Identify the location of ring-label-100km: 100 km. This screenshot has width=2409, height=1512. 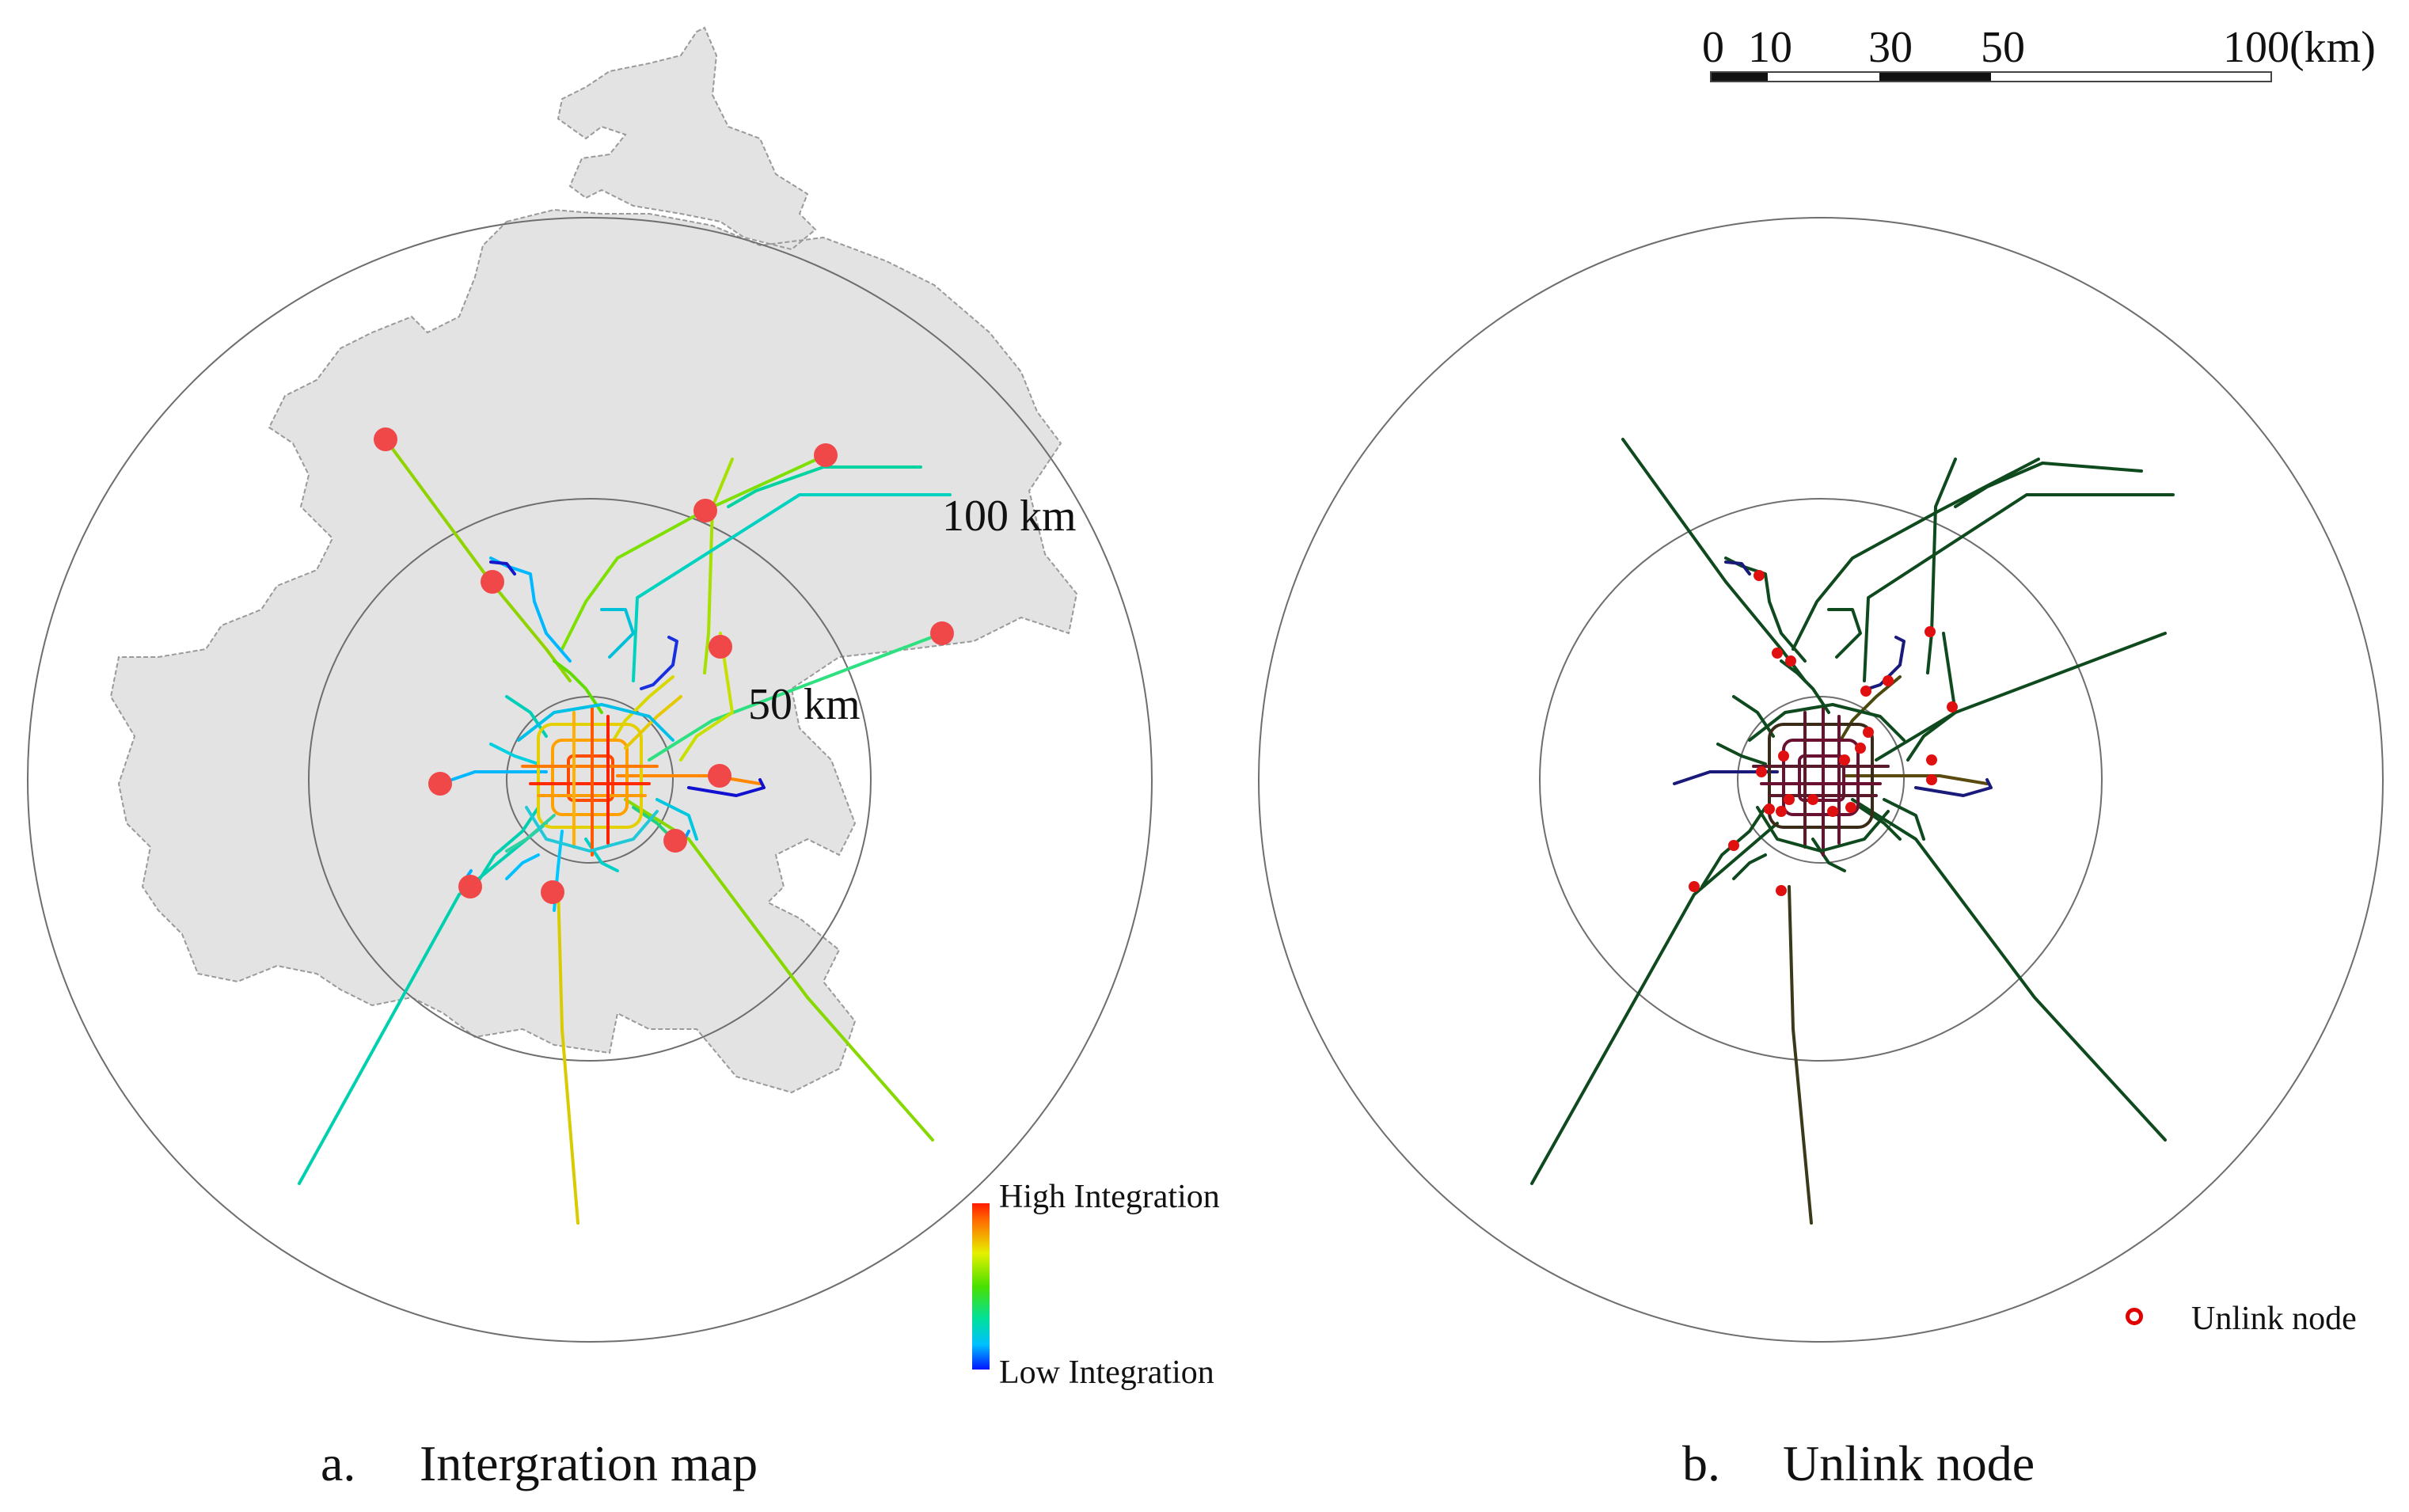
(1009, 516).